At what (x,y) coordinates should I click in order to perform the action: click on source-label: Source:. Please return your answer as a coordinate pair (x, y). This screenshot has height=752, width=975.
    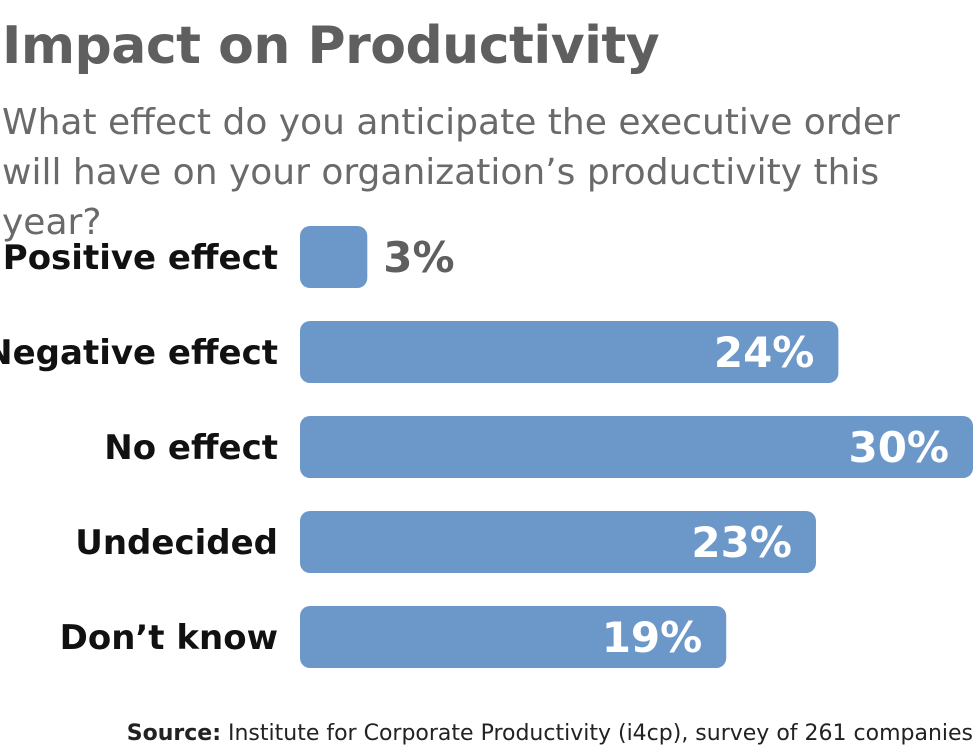
    Looking at the image, I should click on (173, 733).